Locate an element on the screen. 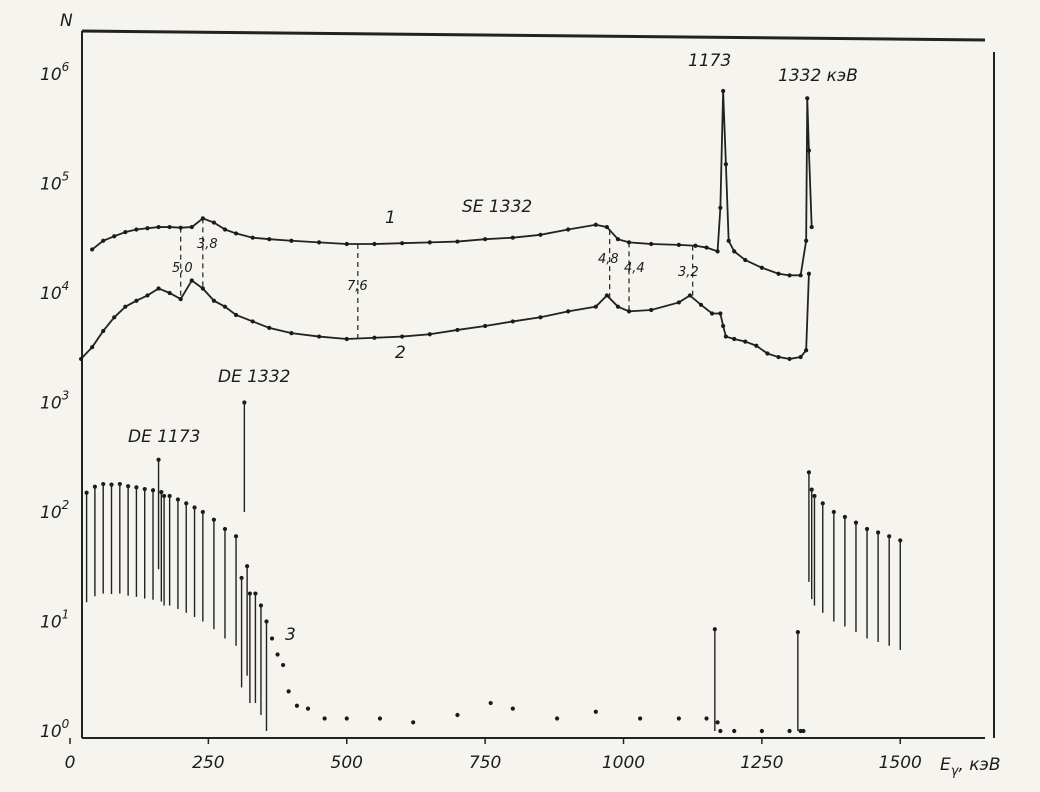 The image size is (1040, 792). x-tick-label: 0 is located at coordinates (70, 763).